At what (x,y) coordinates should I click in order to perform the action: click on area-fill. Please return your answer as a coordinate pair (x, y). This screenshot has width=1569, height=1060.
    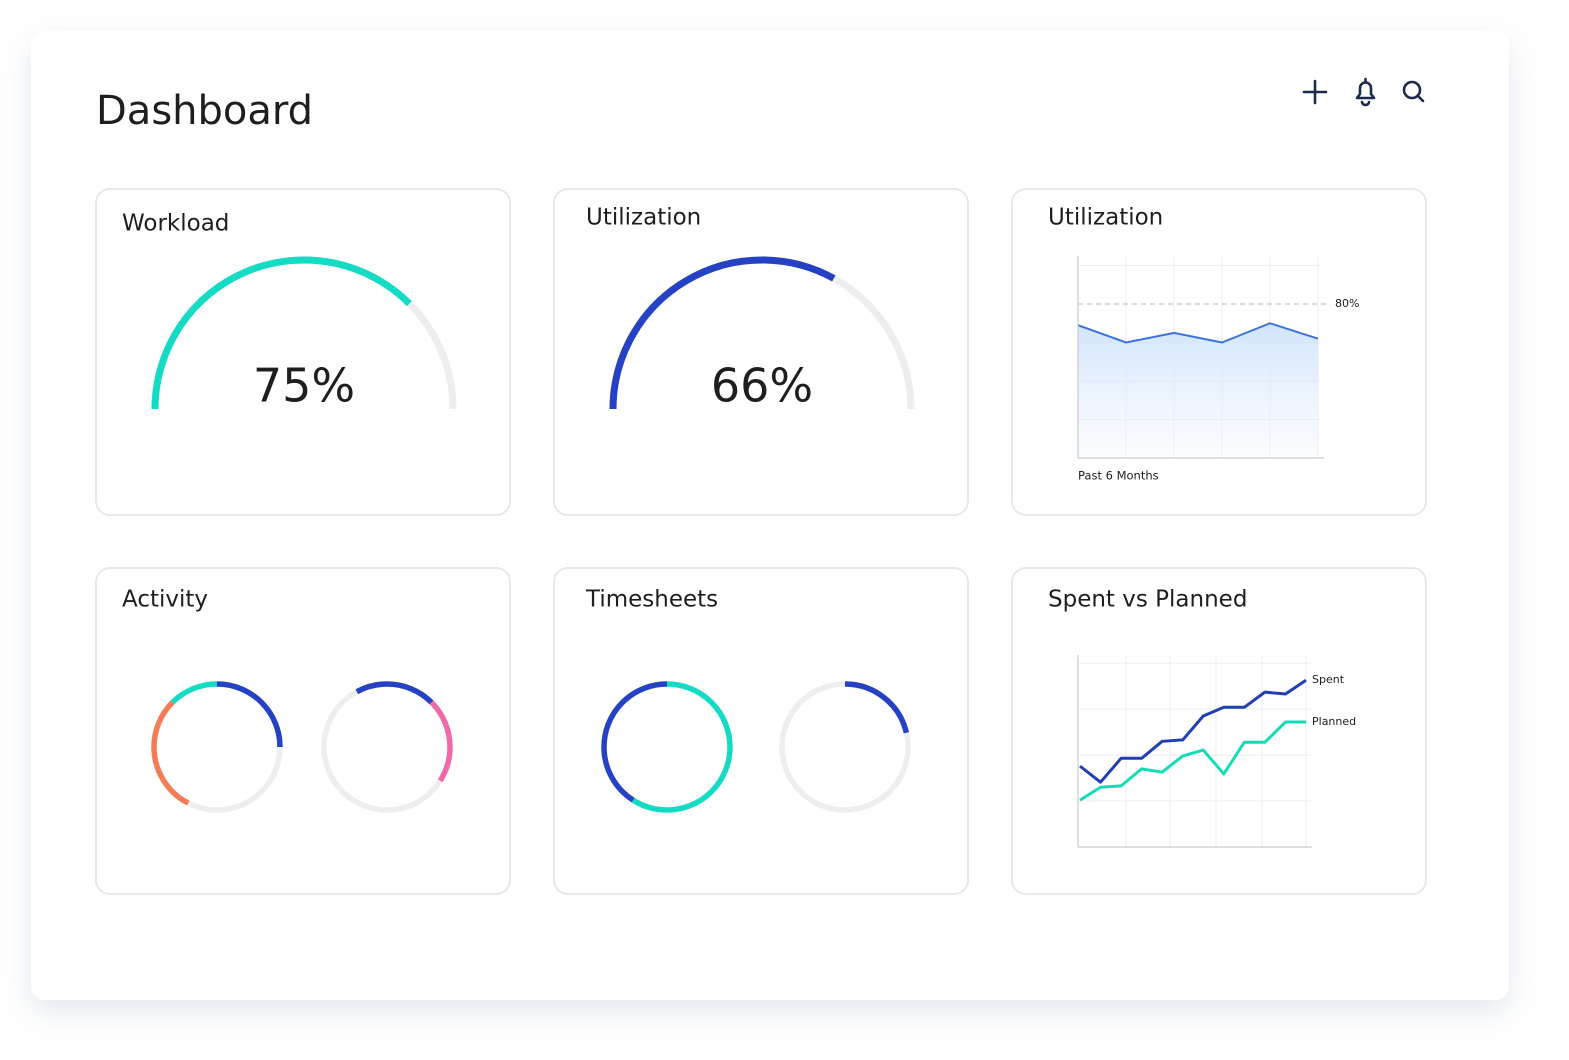
    Looking at the image, I should click on (1198, 390).